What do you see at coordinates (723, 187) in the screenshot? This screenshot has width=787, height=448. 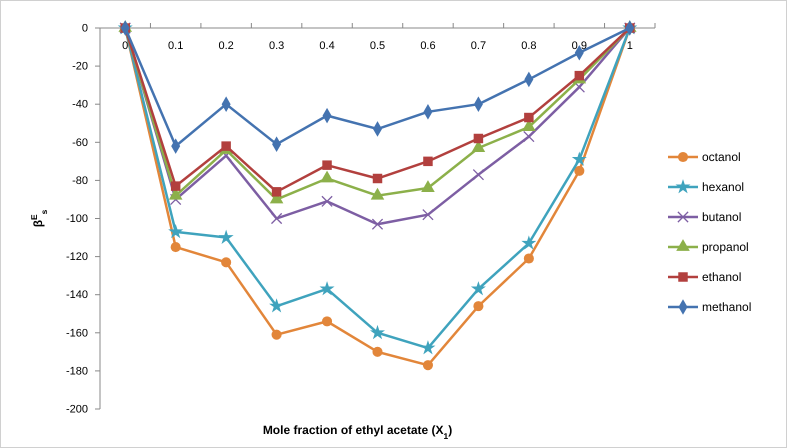 I see `legend-label: hexanol` at bounding box center [723, 187].